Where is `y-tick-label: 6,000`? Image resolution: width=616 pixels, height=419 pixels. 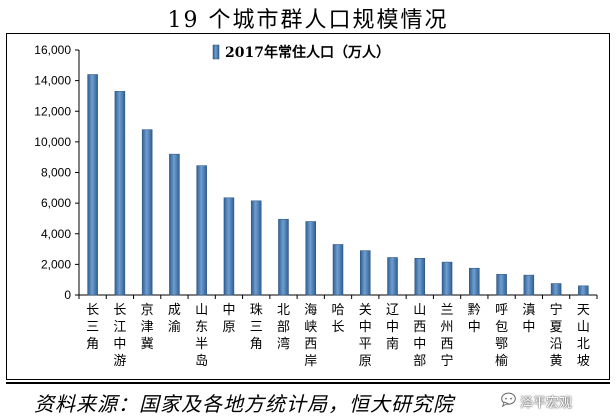
y-tick-label: 6,000 is located at coordinates (56, 203).